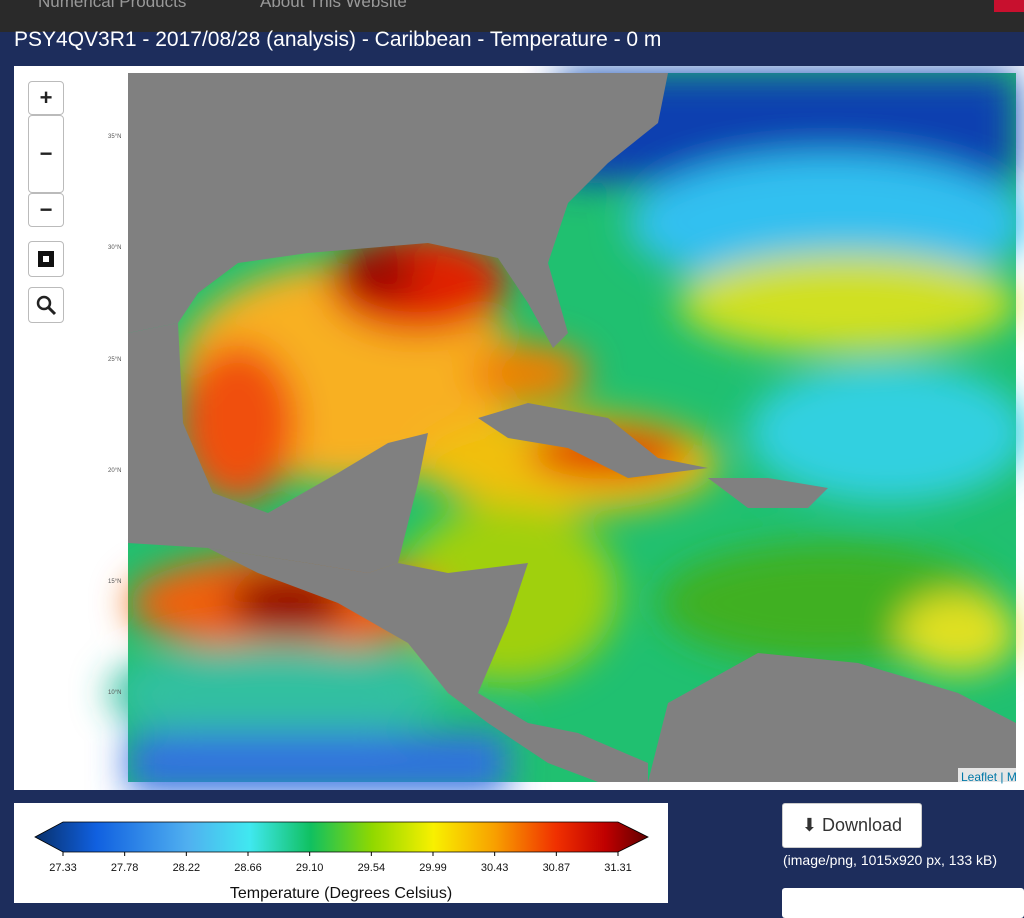  What do you see at coordinates (46, 210) in the screenshot?
I see `zoom-out: −` at bounding box center [46, 210].